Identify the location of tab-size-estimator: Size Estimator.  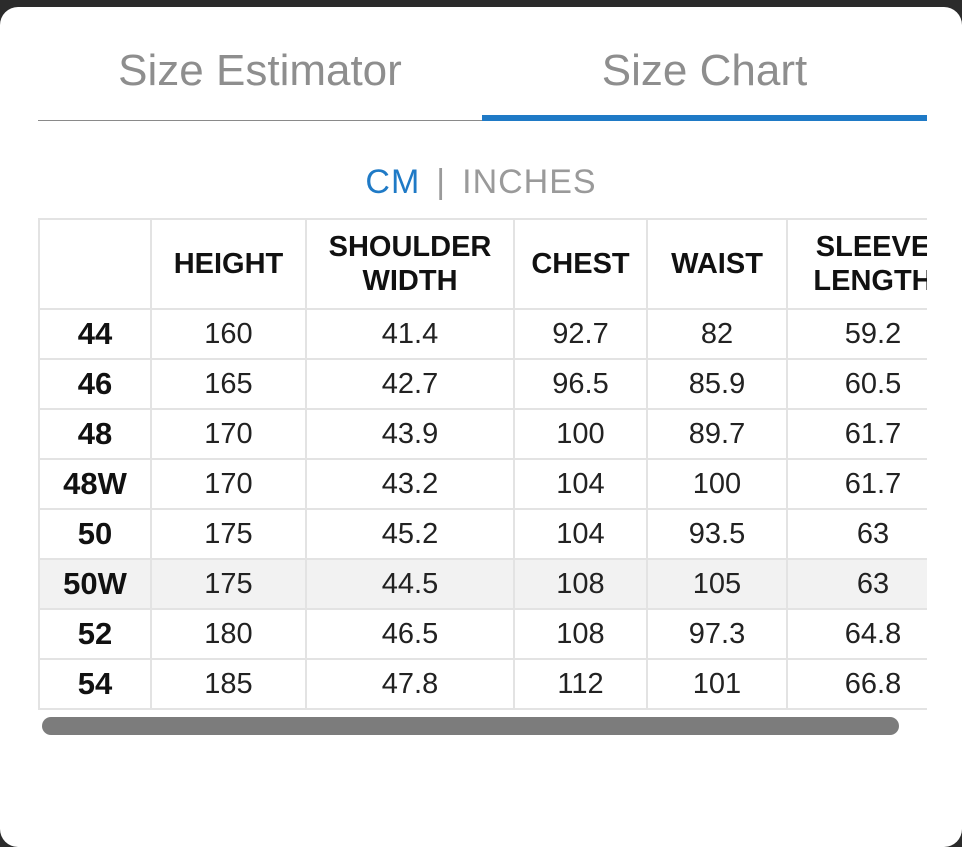
(260, 79).